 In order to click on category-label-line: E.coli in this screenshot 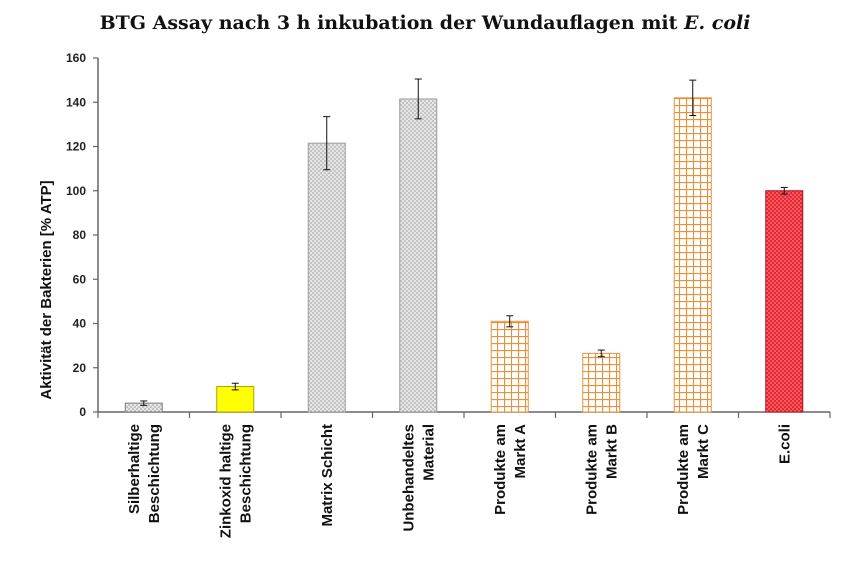, I will do `click(784, 444)`.